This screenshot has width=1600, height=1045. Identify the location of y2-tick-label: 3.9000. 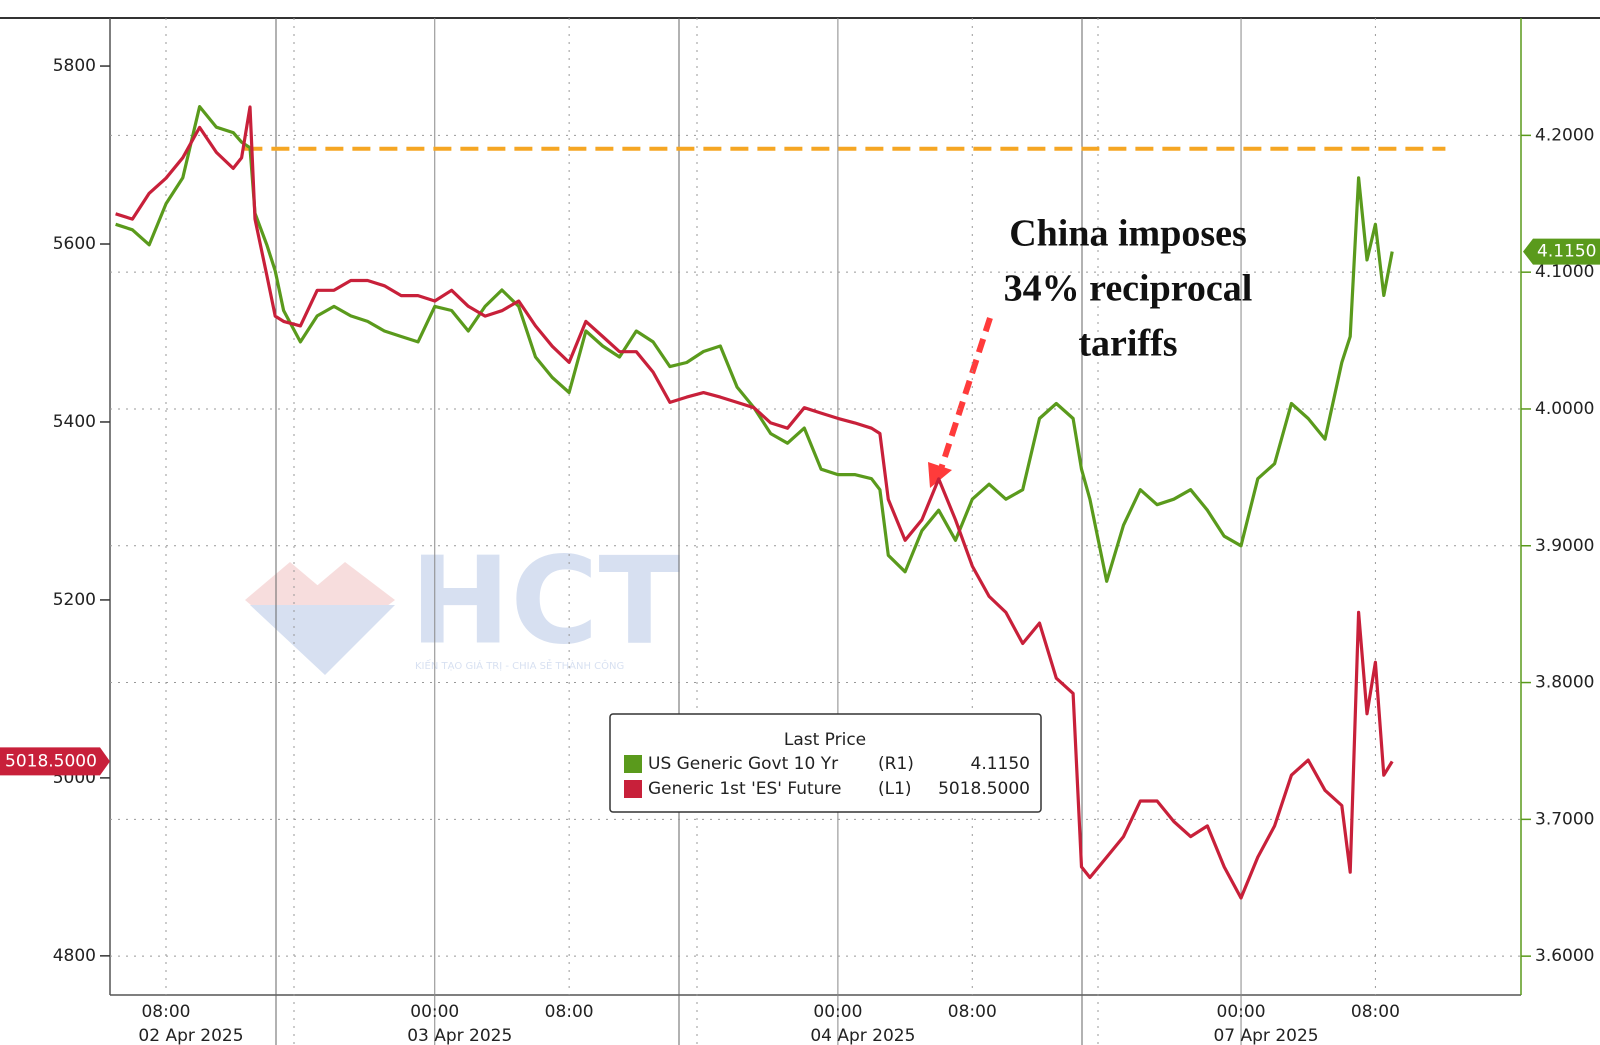
(1564, 546).